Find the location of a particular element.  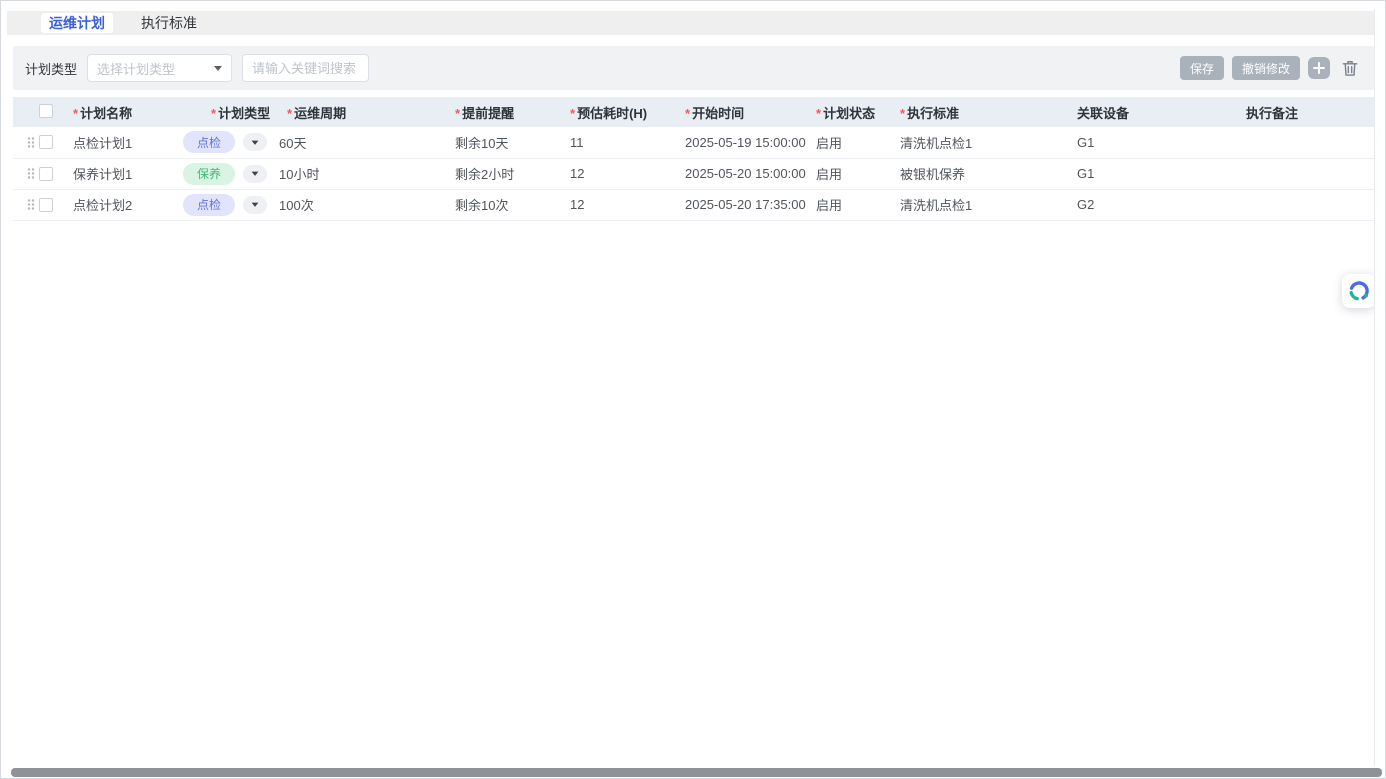

delete-button is located at coordinates (1350, 68).